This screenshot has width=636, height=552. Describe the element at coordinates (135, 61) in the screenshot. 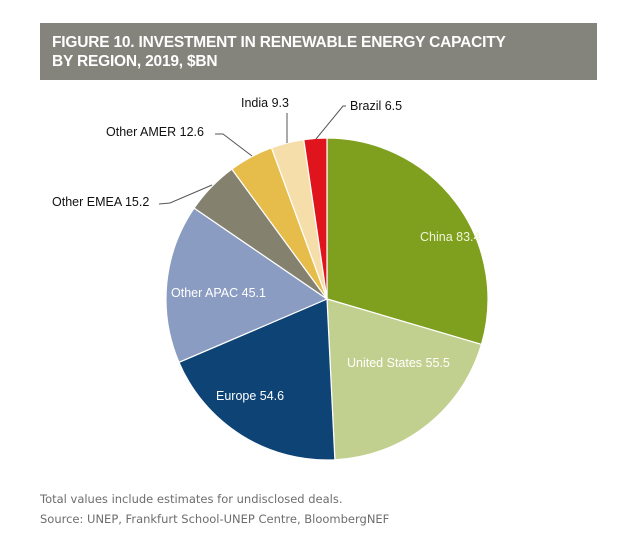

I see `chart-title-line-2: BY REGION, 2019, $BN` at that location.